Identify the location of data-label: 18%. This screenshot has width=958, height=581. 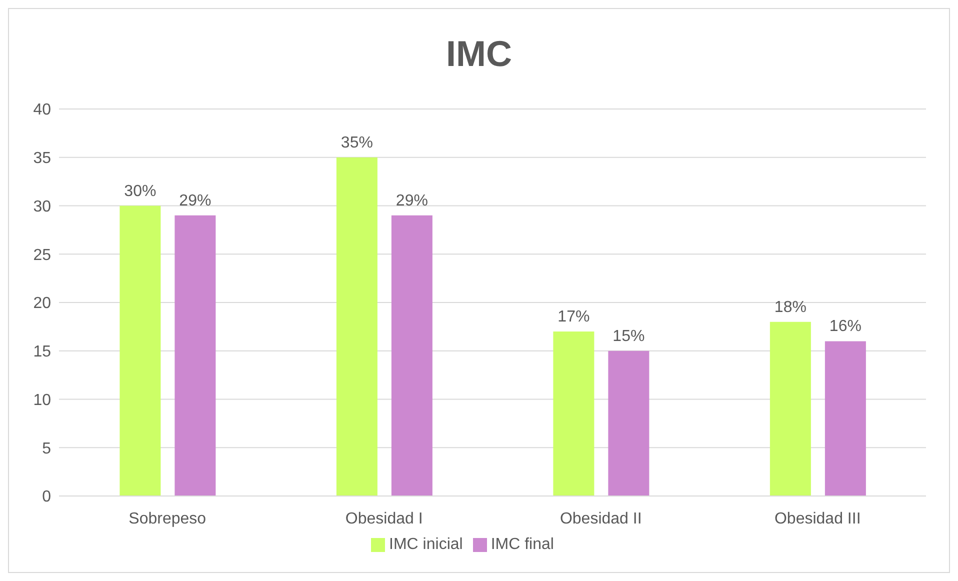
(790, 307).